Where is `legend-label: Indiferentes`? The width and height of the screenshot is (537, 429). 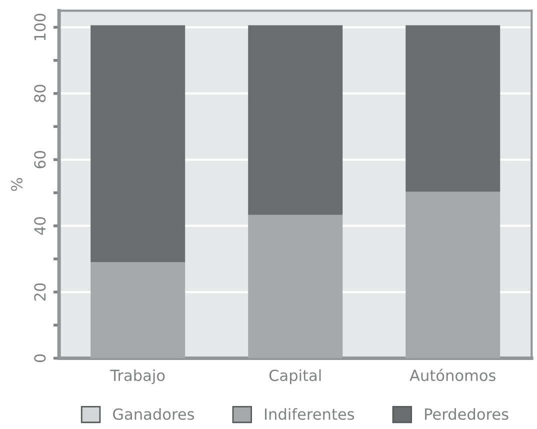 legend-label: Indiferentes is located at coordinates (309, 414).